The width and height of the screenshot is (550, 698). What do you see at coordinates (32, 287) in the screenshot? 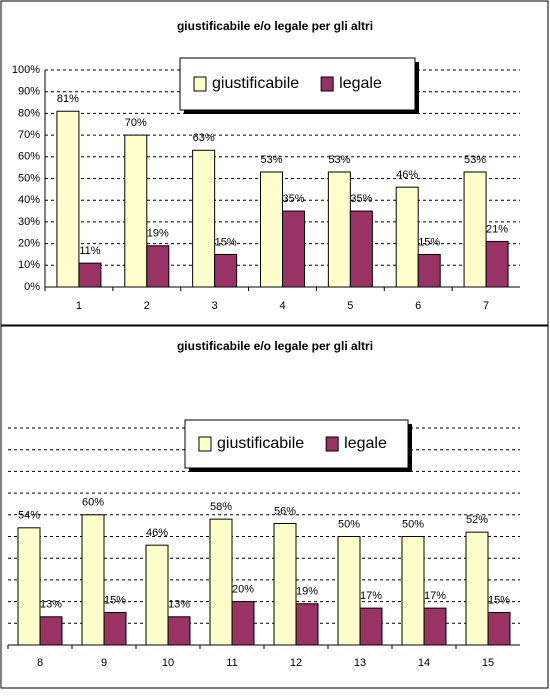
I see `y-tick-label: 0%` at bounding box center [32, 287].